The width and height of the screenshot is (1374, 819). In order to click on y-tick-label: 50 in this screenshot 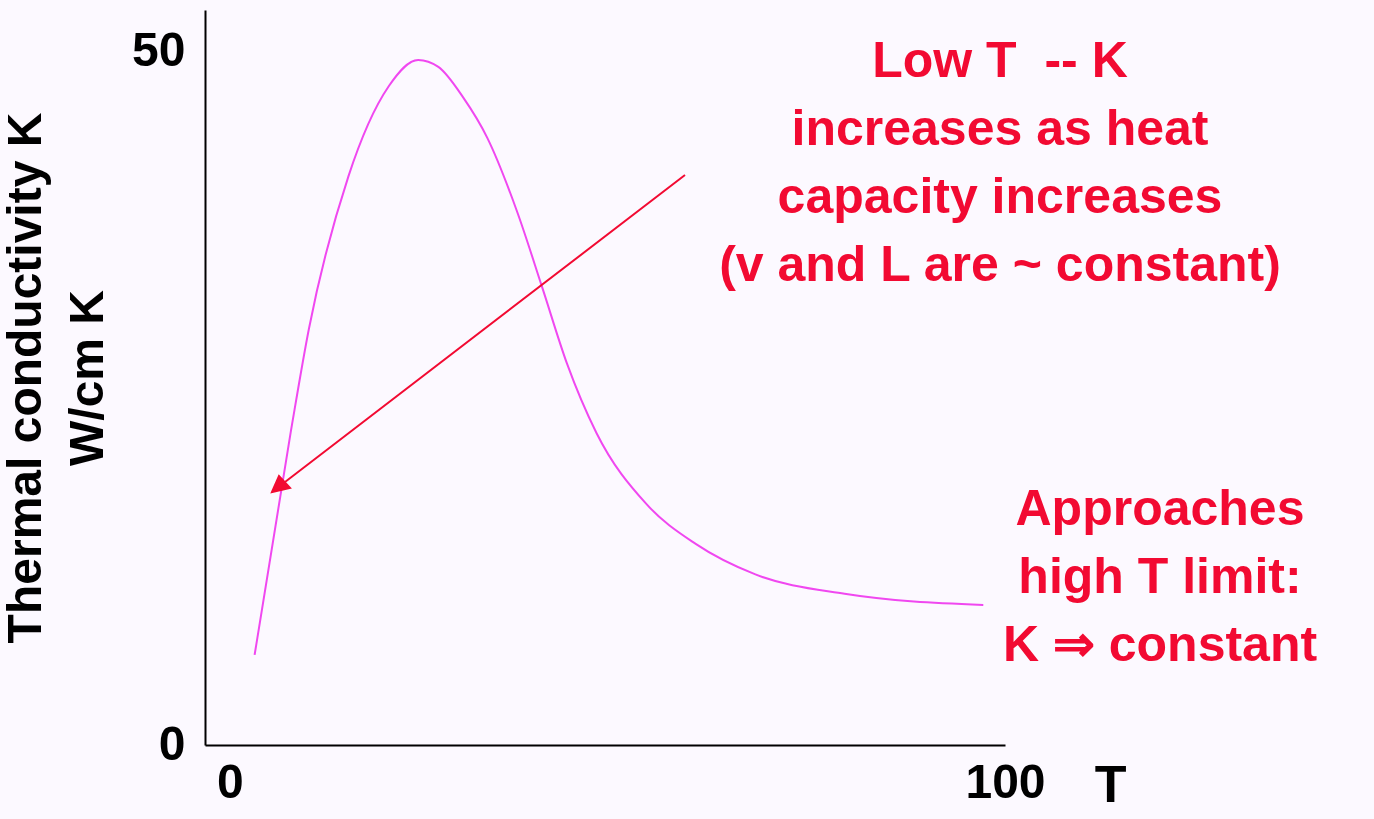, I will do `click(159, 50)`.